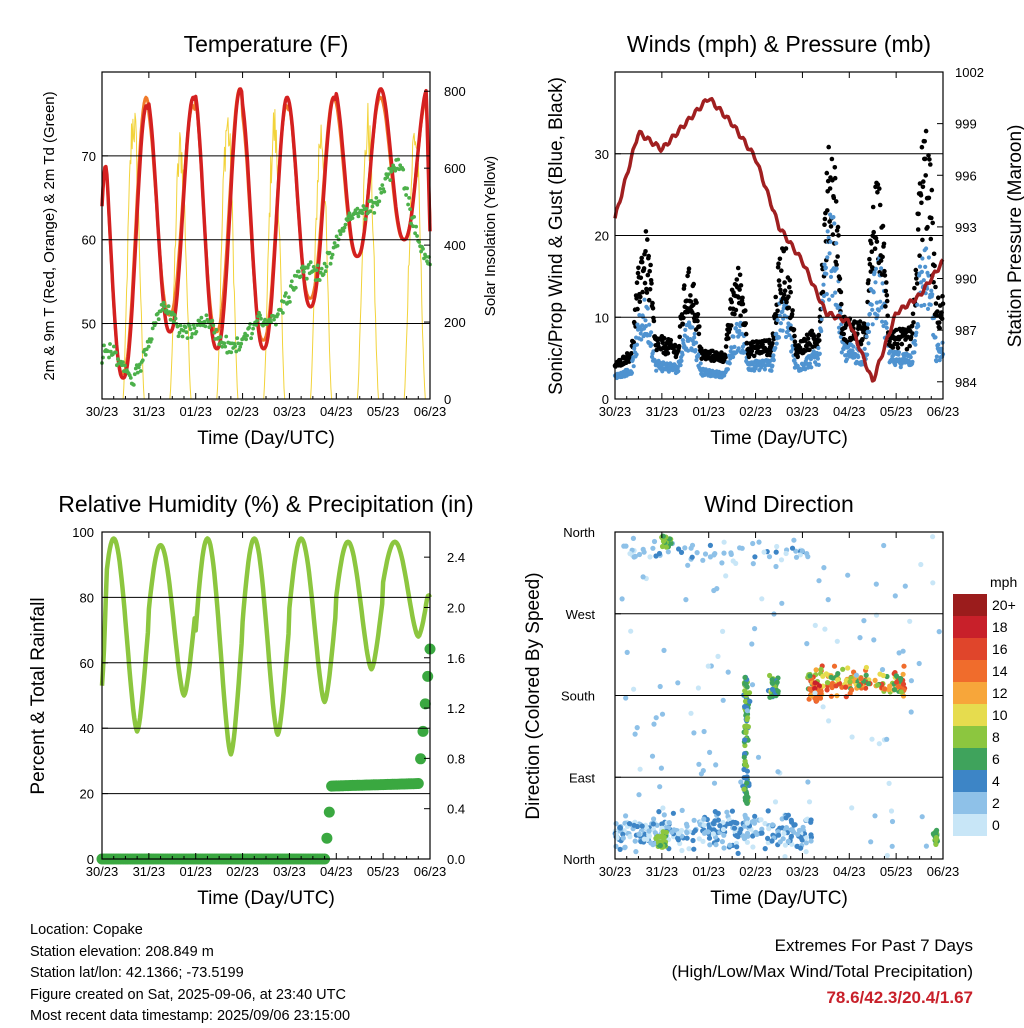 Image resolution: width=1024 pixels, height=1028 pixels. What do you see at coordinates (779, 44) in the screenshot?
I see `winds-title: Winds (mph) & Pressure (mb)` at bounding box center [779, 44].